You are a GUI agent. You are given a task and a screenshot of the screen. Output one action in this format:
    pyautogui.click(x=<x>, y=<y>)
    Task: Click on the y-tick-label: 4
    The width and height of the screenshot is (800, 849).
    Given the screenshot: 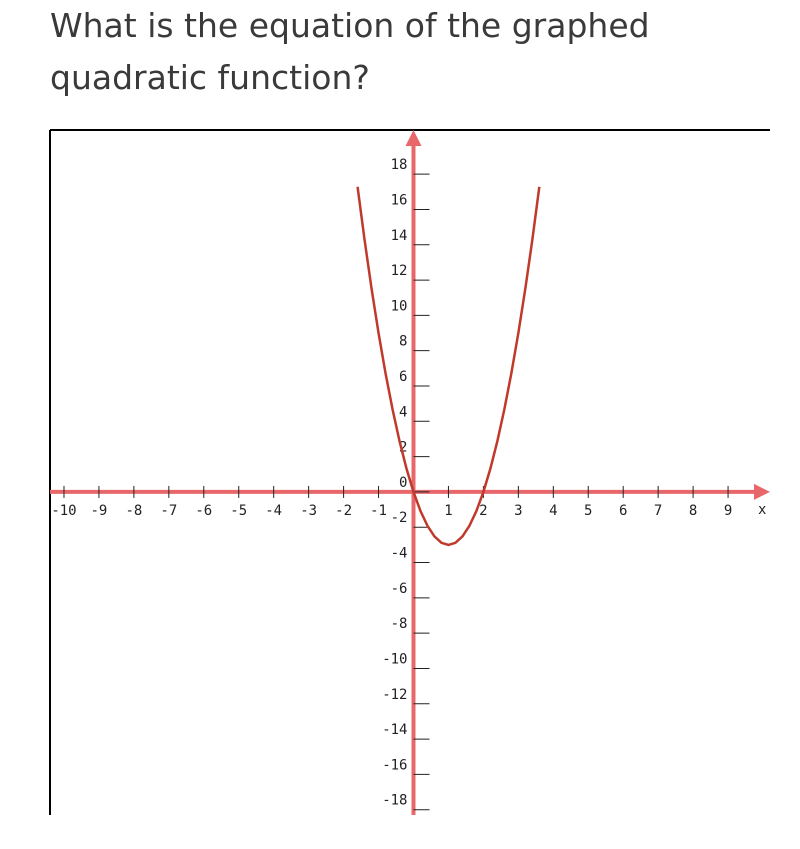 What is the action you would take?
    pyautogui.click(x=403, y=412)
    